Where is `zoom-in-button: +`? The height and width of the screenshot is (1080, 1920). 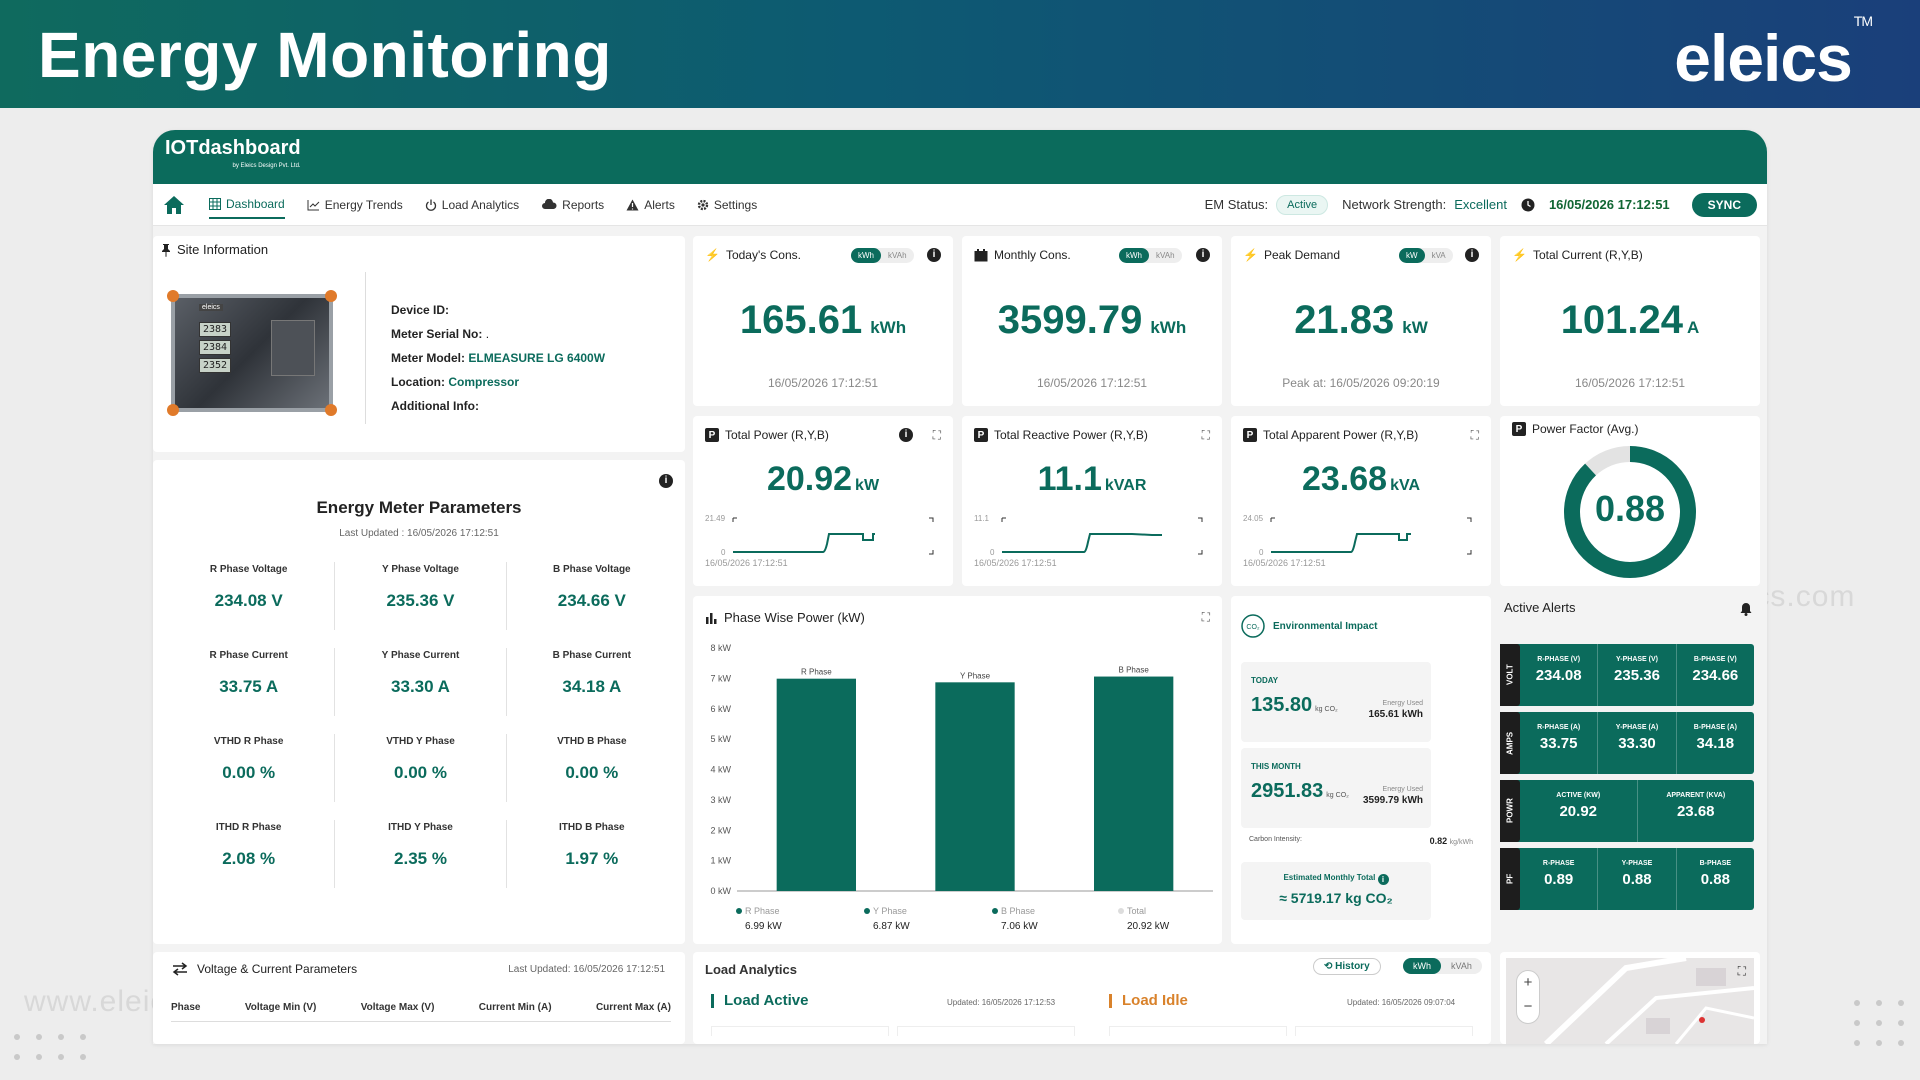 zoom-in-button: + is located at coordinates (1528, 982).